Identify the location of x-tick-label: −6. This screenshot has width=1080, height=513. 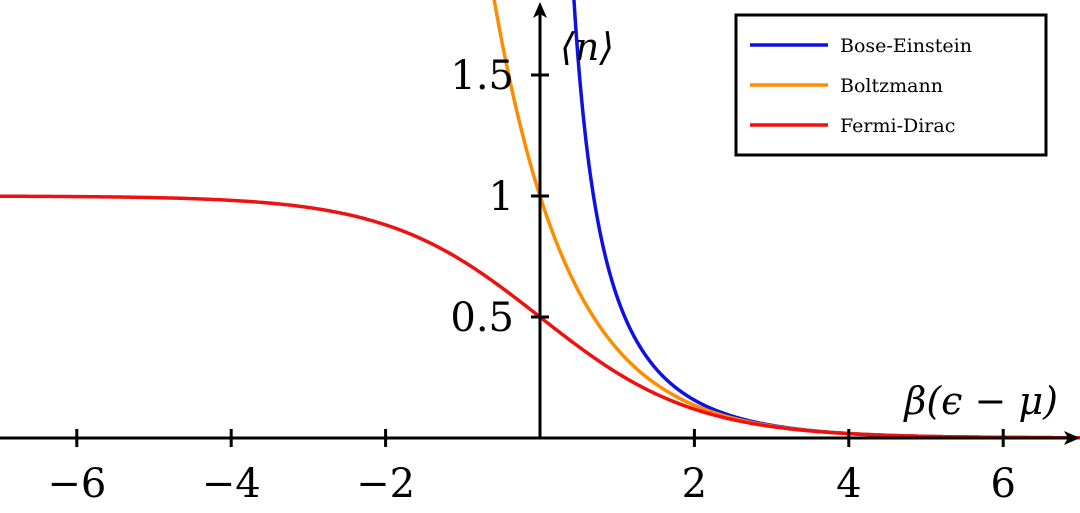
(76, 484).